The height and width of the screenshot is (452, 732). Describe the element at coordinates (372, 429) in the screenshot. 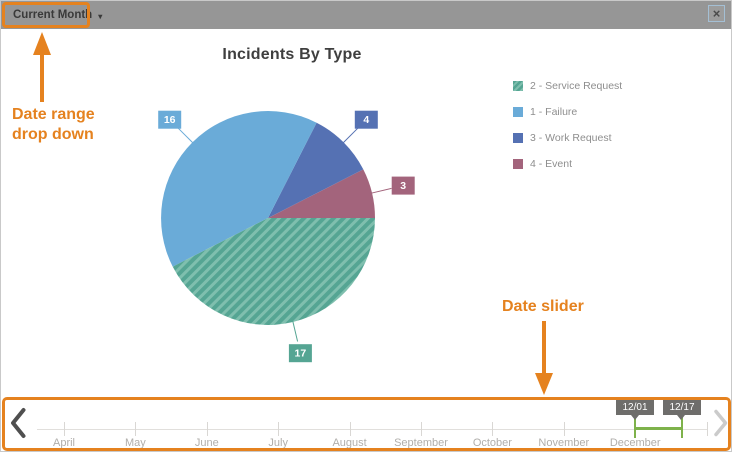

I see `slider-axis` at that location.